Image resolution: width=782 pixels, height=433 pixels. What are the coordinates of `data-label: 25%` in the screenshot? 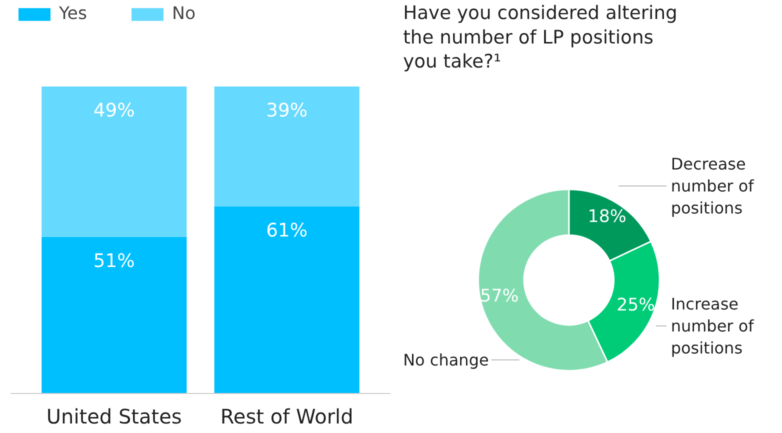 It's located at (636, 305).